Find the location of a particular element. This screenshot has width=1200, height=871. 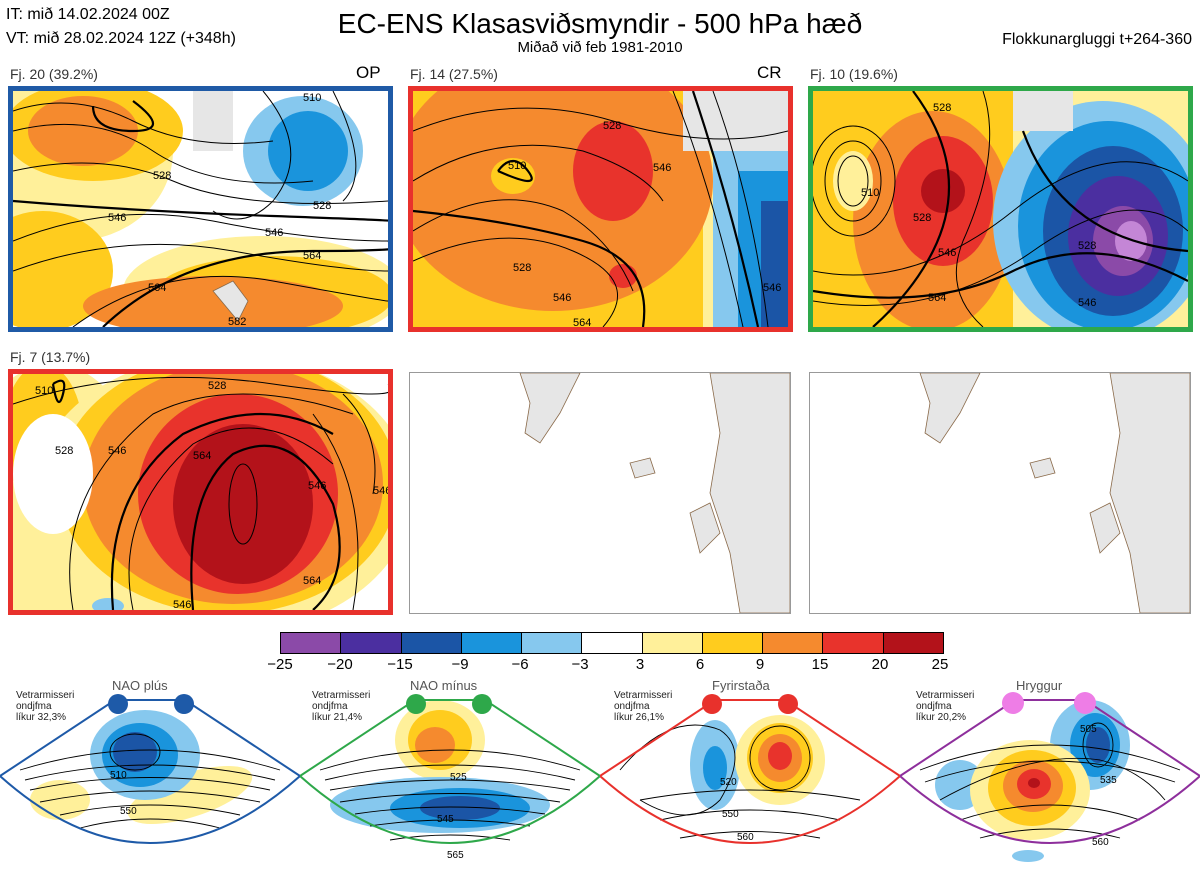

regime-1-map: 510 550 is located at coordinates (150, 771).